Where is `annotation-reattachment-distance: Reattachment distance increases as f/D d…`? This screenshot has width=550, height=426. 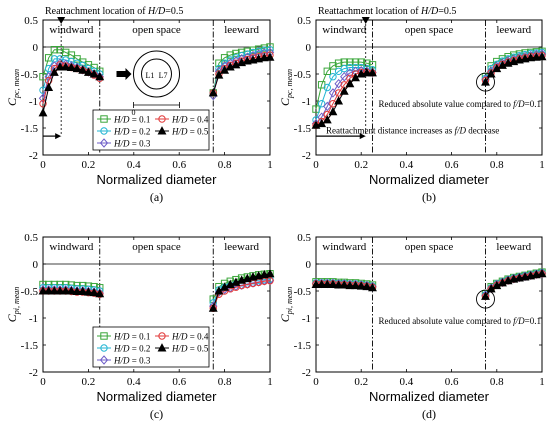 annotation-reattachment-distance: Reattachment distance increases as f/D d… is located at coordinates (412, 131).